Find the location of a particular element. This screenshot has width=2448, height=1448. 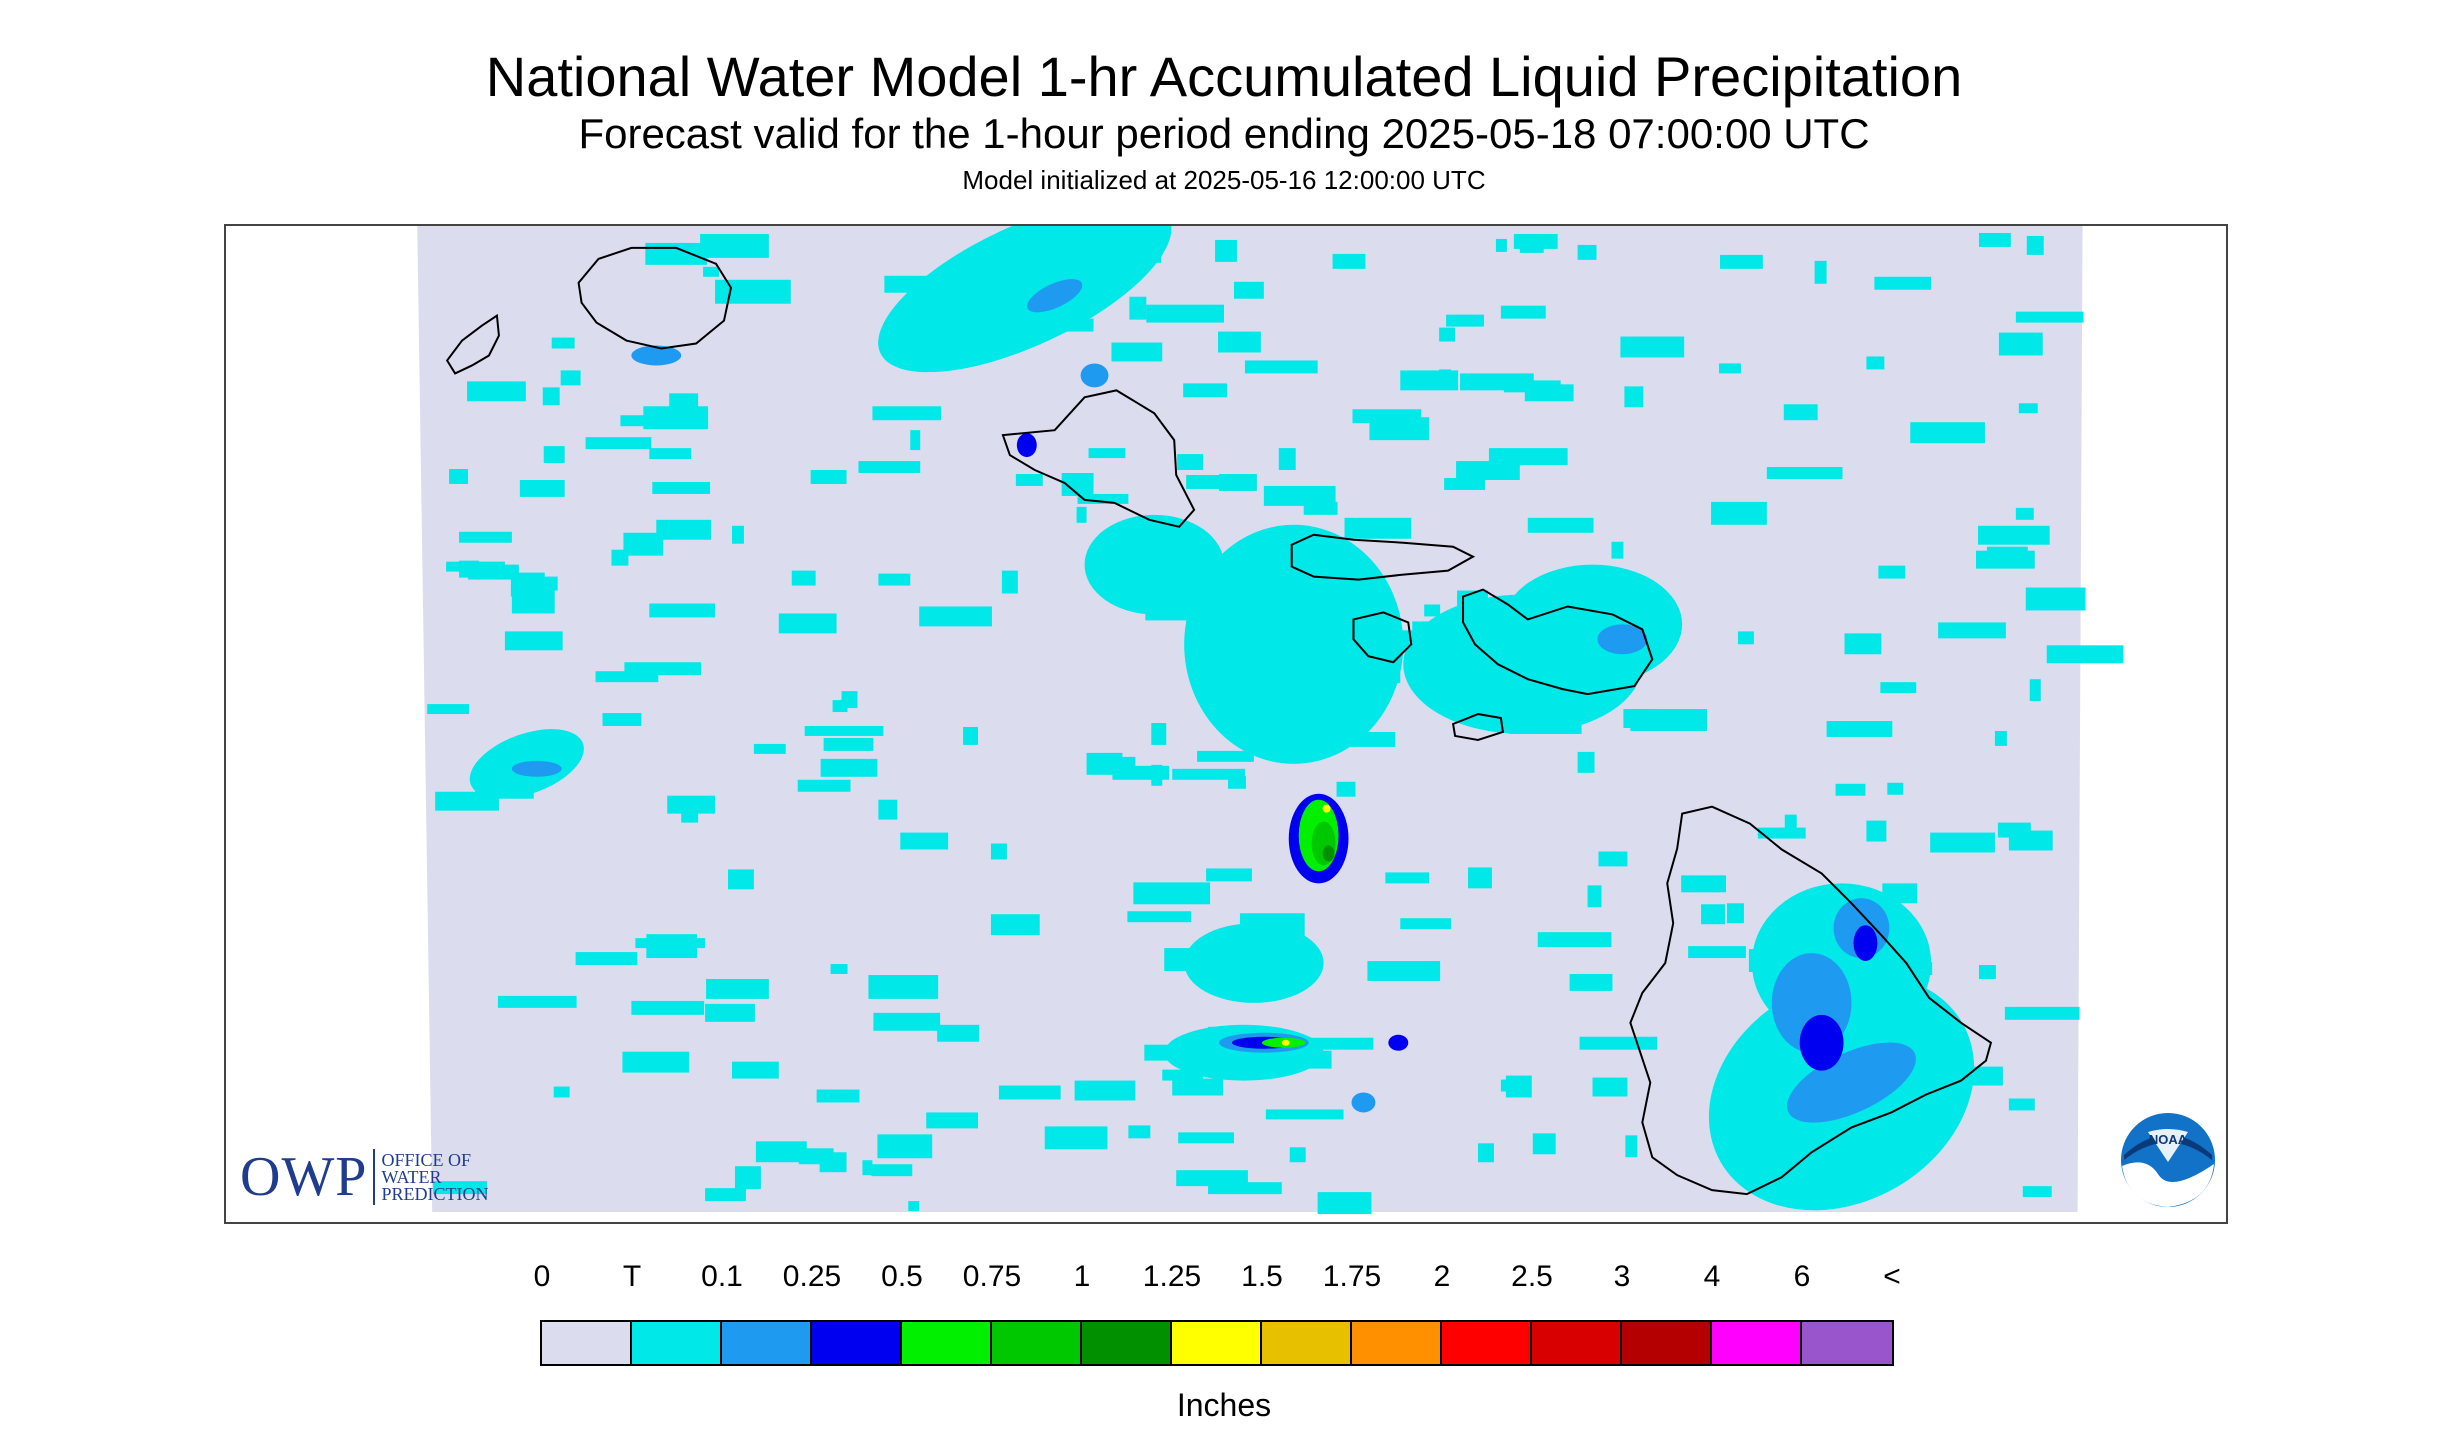

colorbar-tick-label: 1.75 is located at coordinates (1352, 1276).